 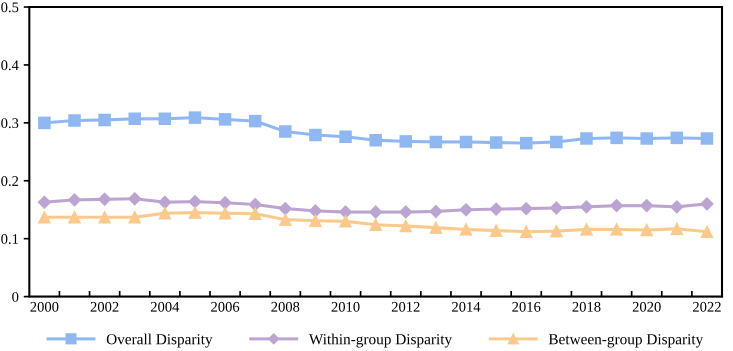 What do you see at coordinates (586, 307) in the screenshot?
I see `x-tick-label: 2018` at bounding box center [586, 307].